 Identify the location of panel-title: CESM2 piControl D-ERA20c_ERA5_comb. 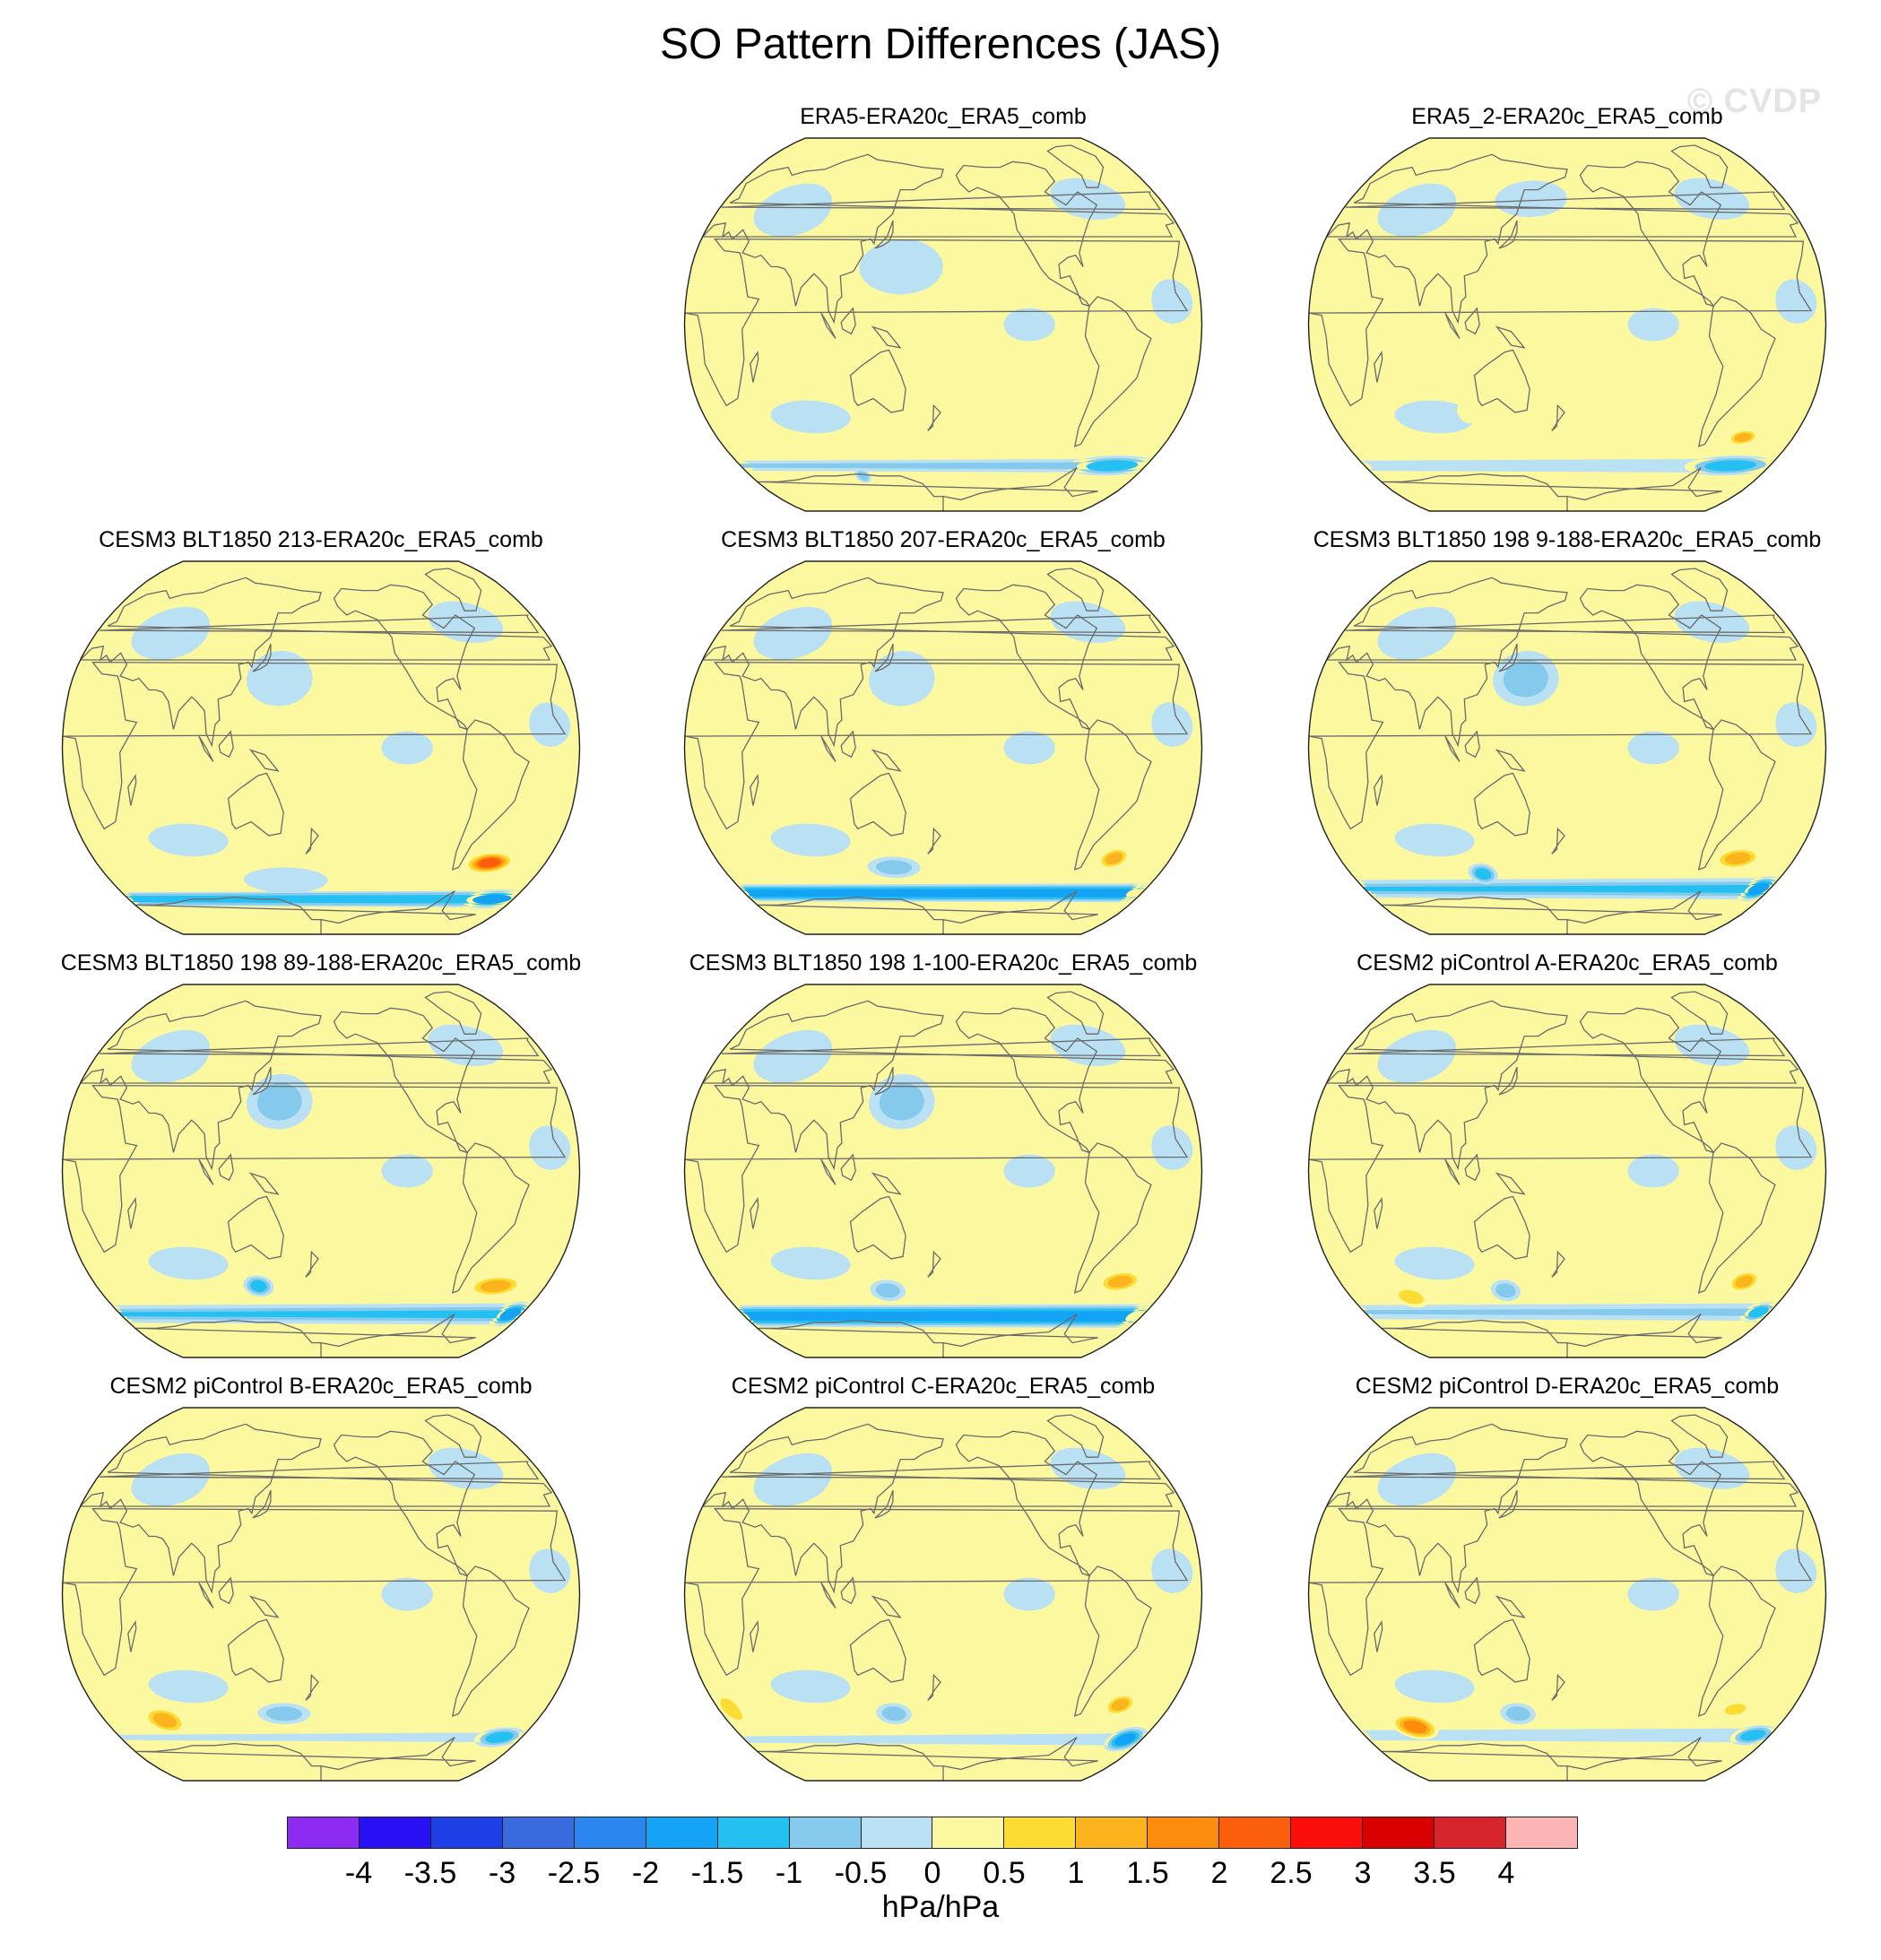
(1567, 1386).